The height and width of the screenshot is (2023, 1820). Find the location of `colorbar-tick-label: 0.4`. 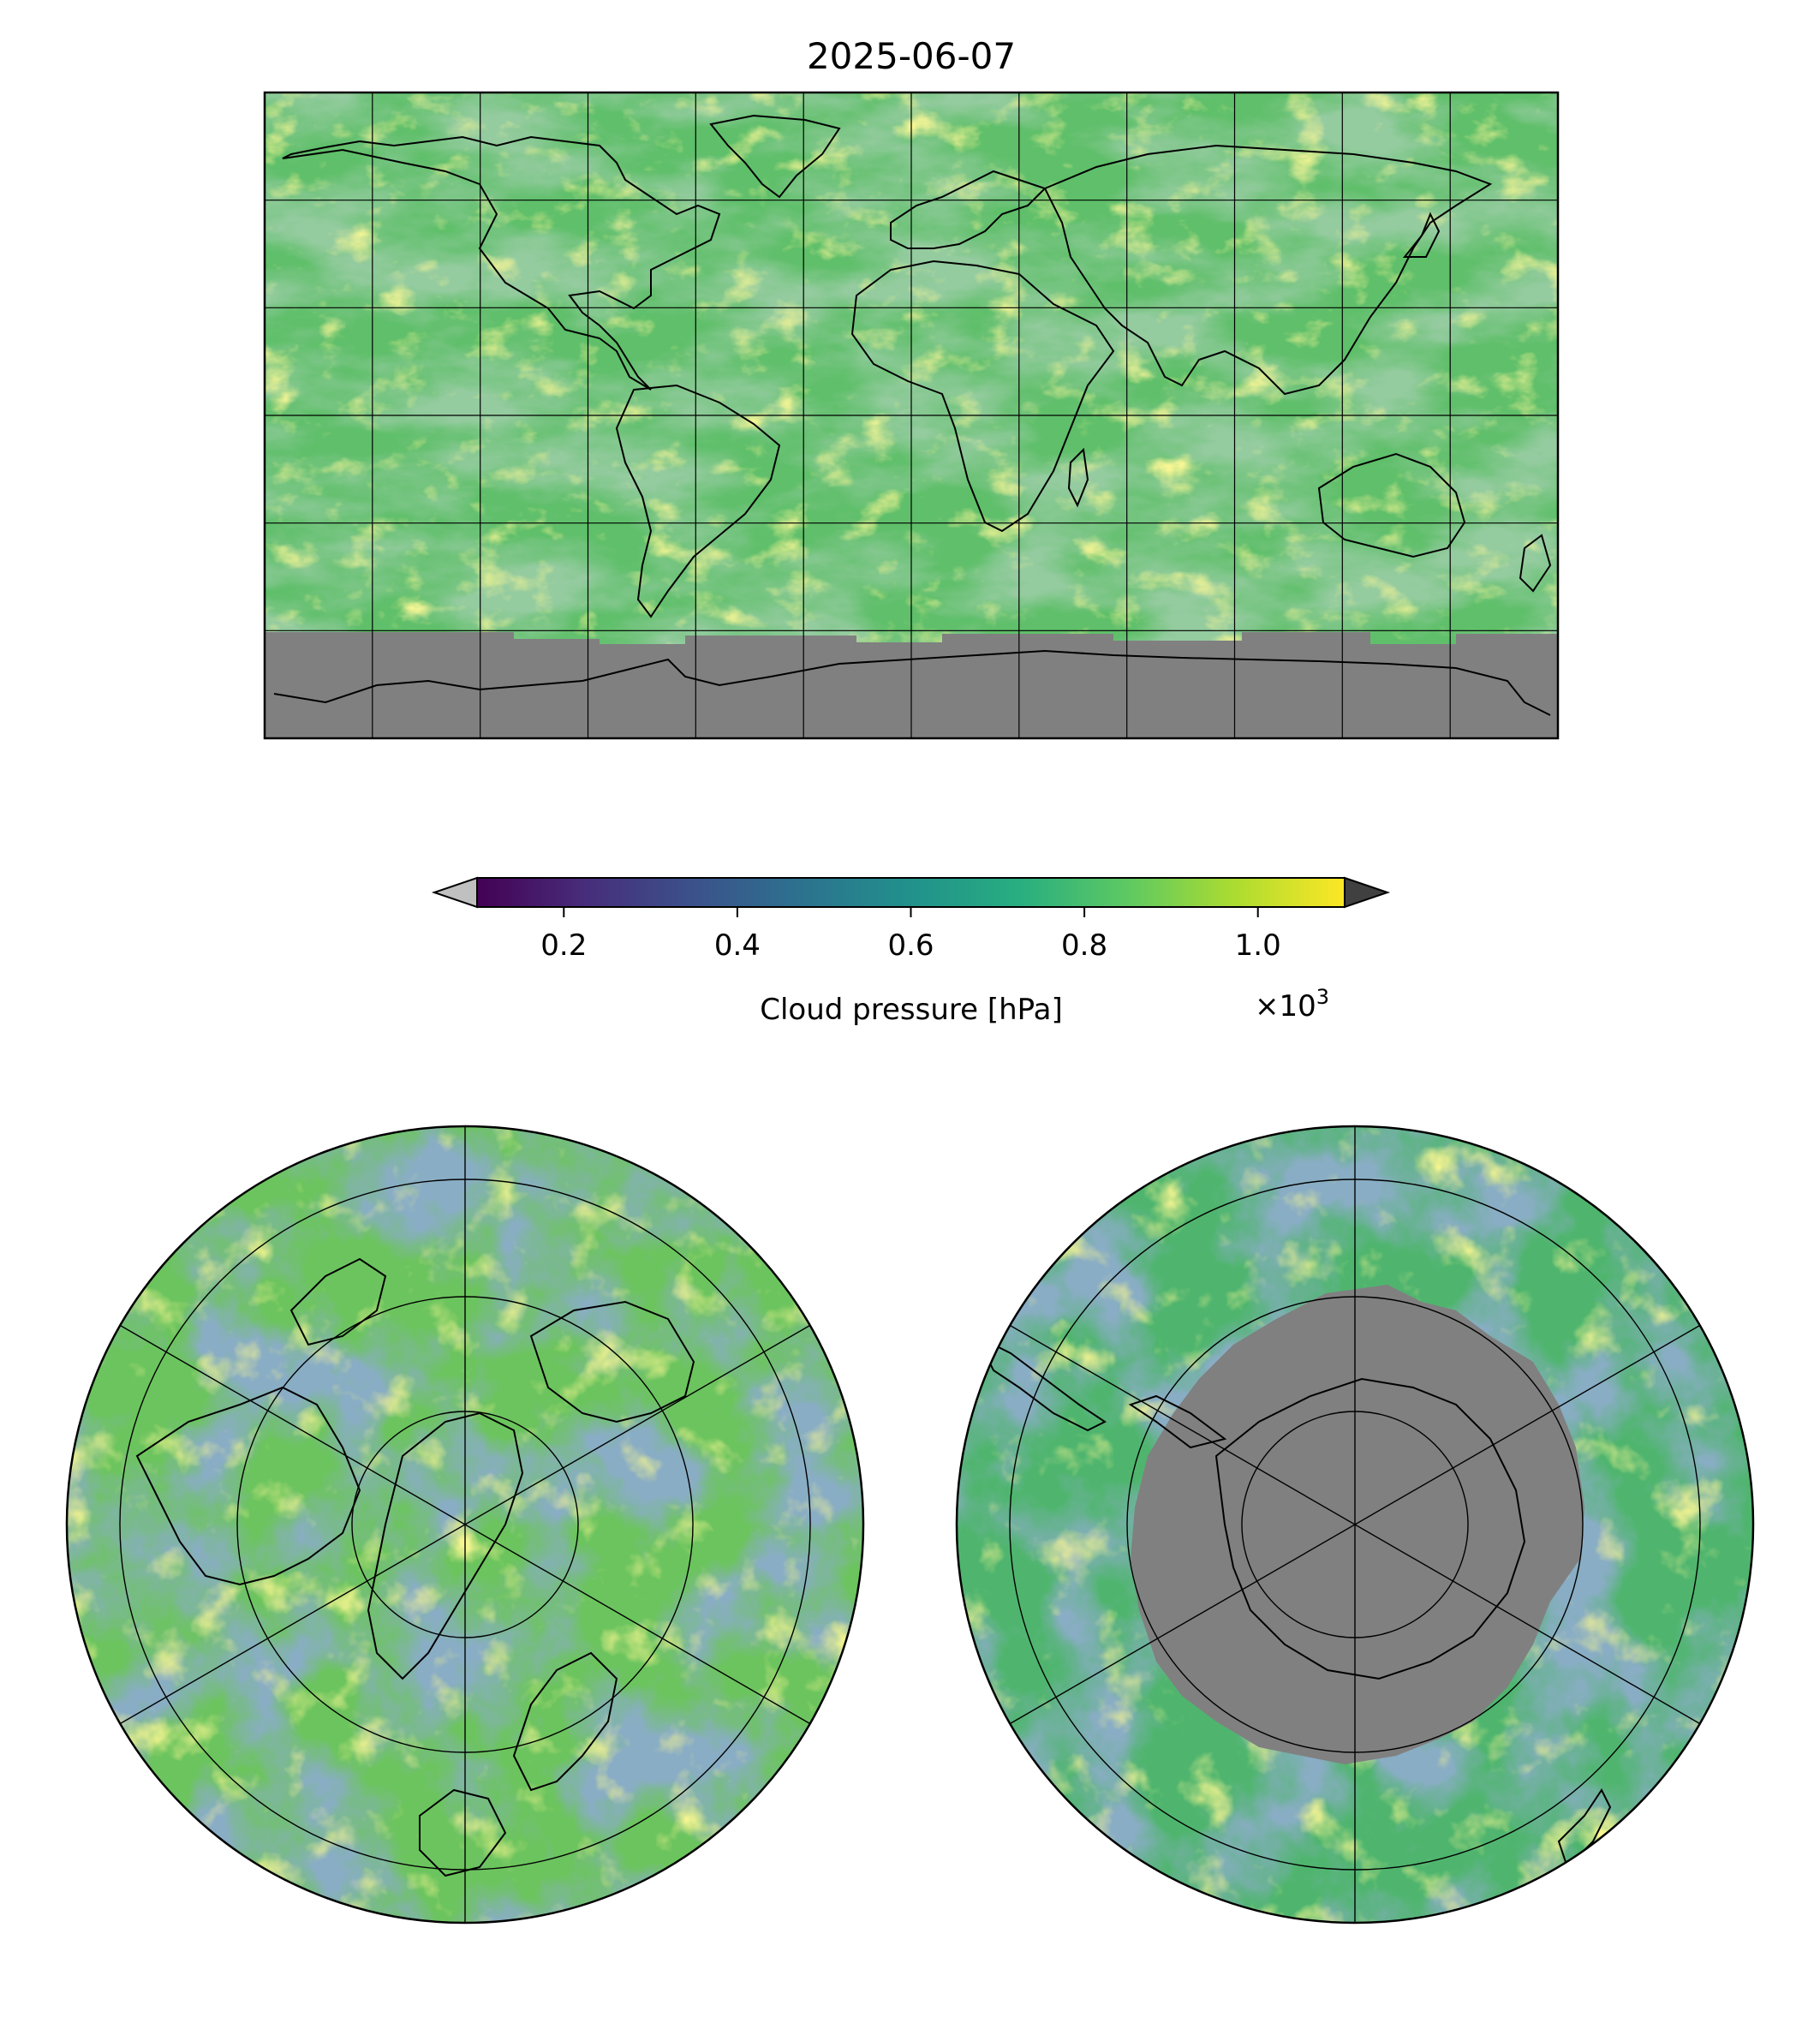

colorbar-tick-label: 0.4 is located at coordinates (737, 946).